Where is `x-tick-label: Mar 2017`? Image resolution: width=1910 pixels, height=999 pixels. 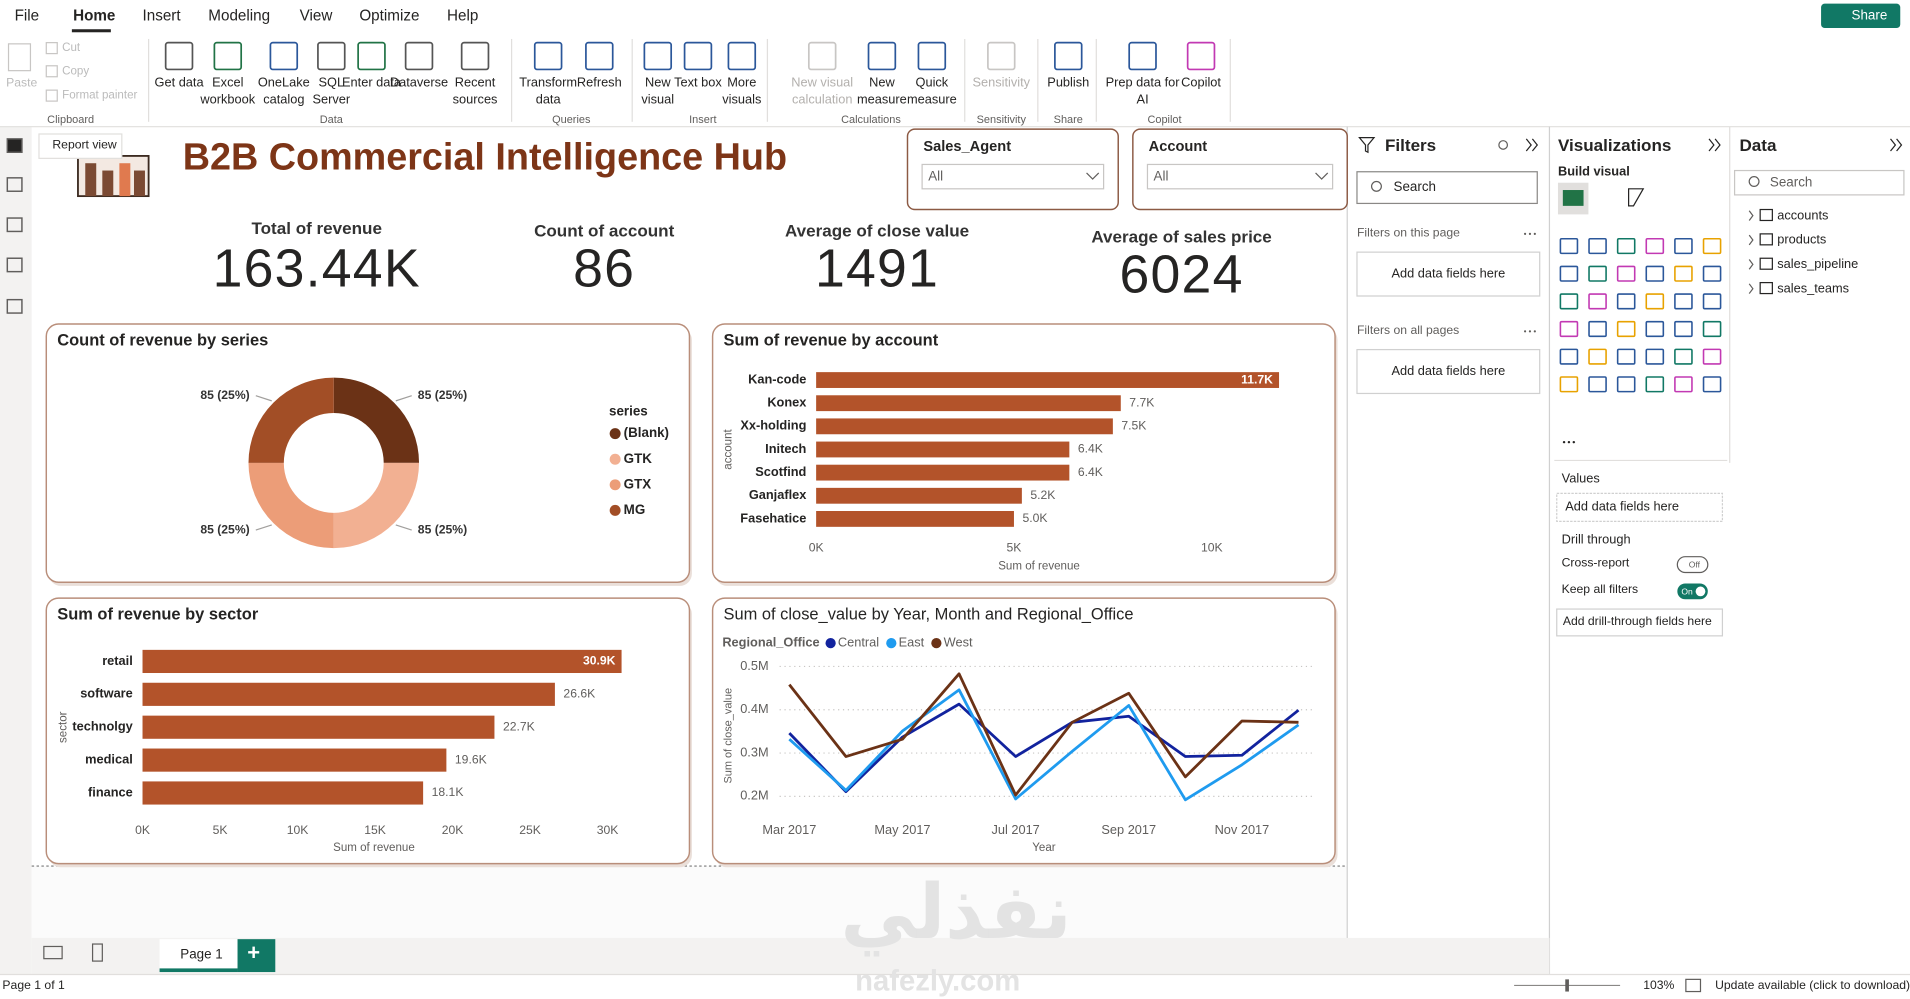 x-tick-label: Mar 2017 is located at coordinates (789, 829).